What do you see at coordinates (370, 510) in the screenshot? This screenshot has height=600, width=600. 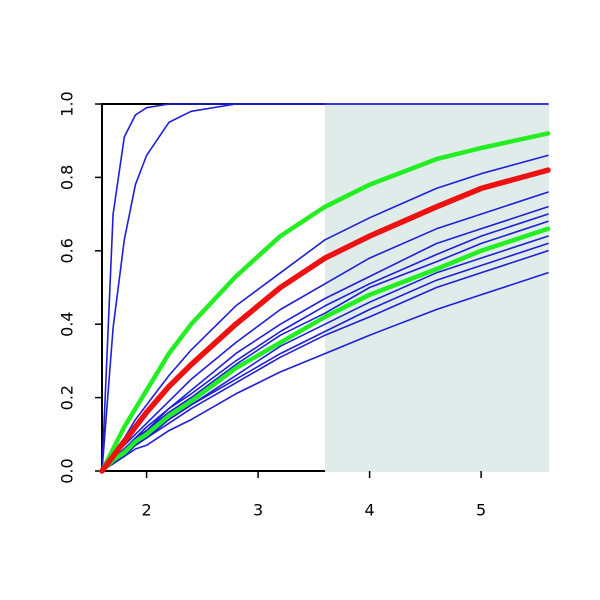 I see `x-tick-label: 4` at bounding box center [370, 510].